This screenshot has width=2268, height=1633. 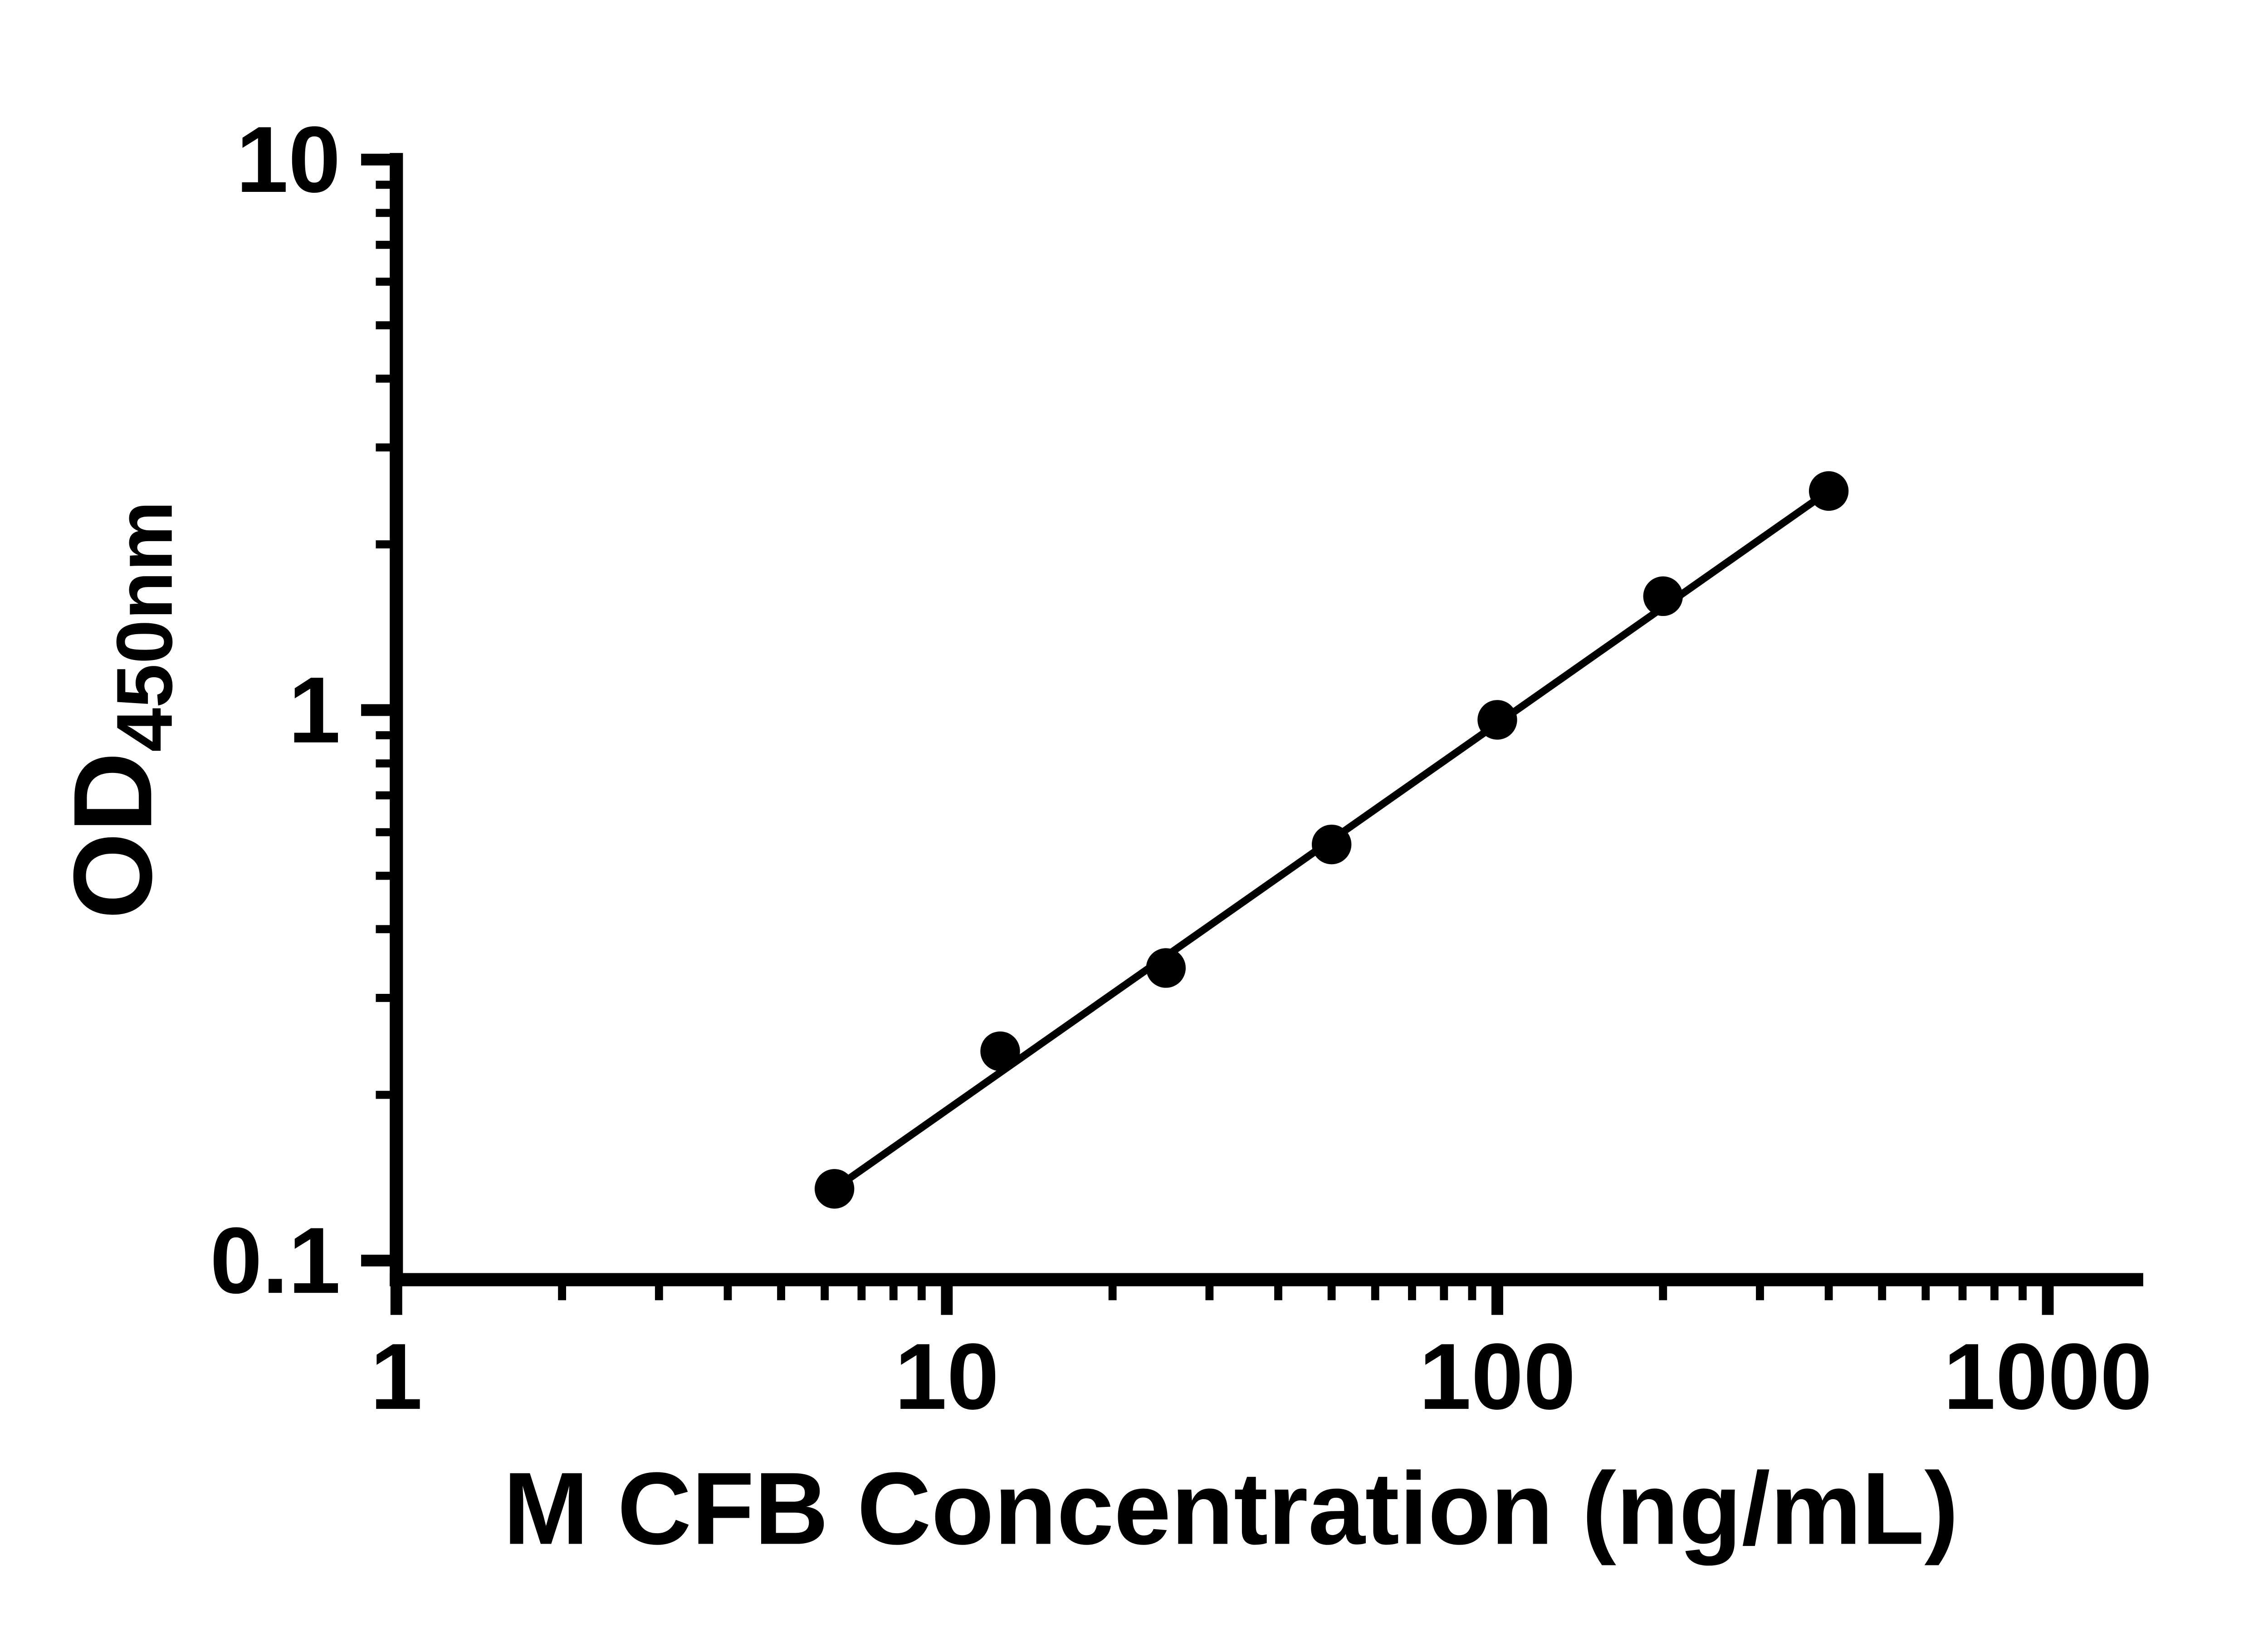 What do you see at coordinates (145, 626) in the screenshot?
I see `y-axis-title-subscript: 450nm` at bounding box center [145, 626].